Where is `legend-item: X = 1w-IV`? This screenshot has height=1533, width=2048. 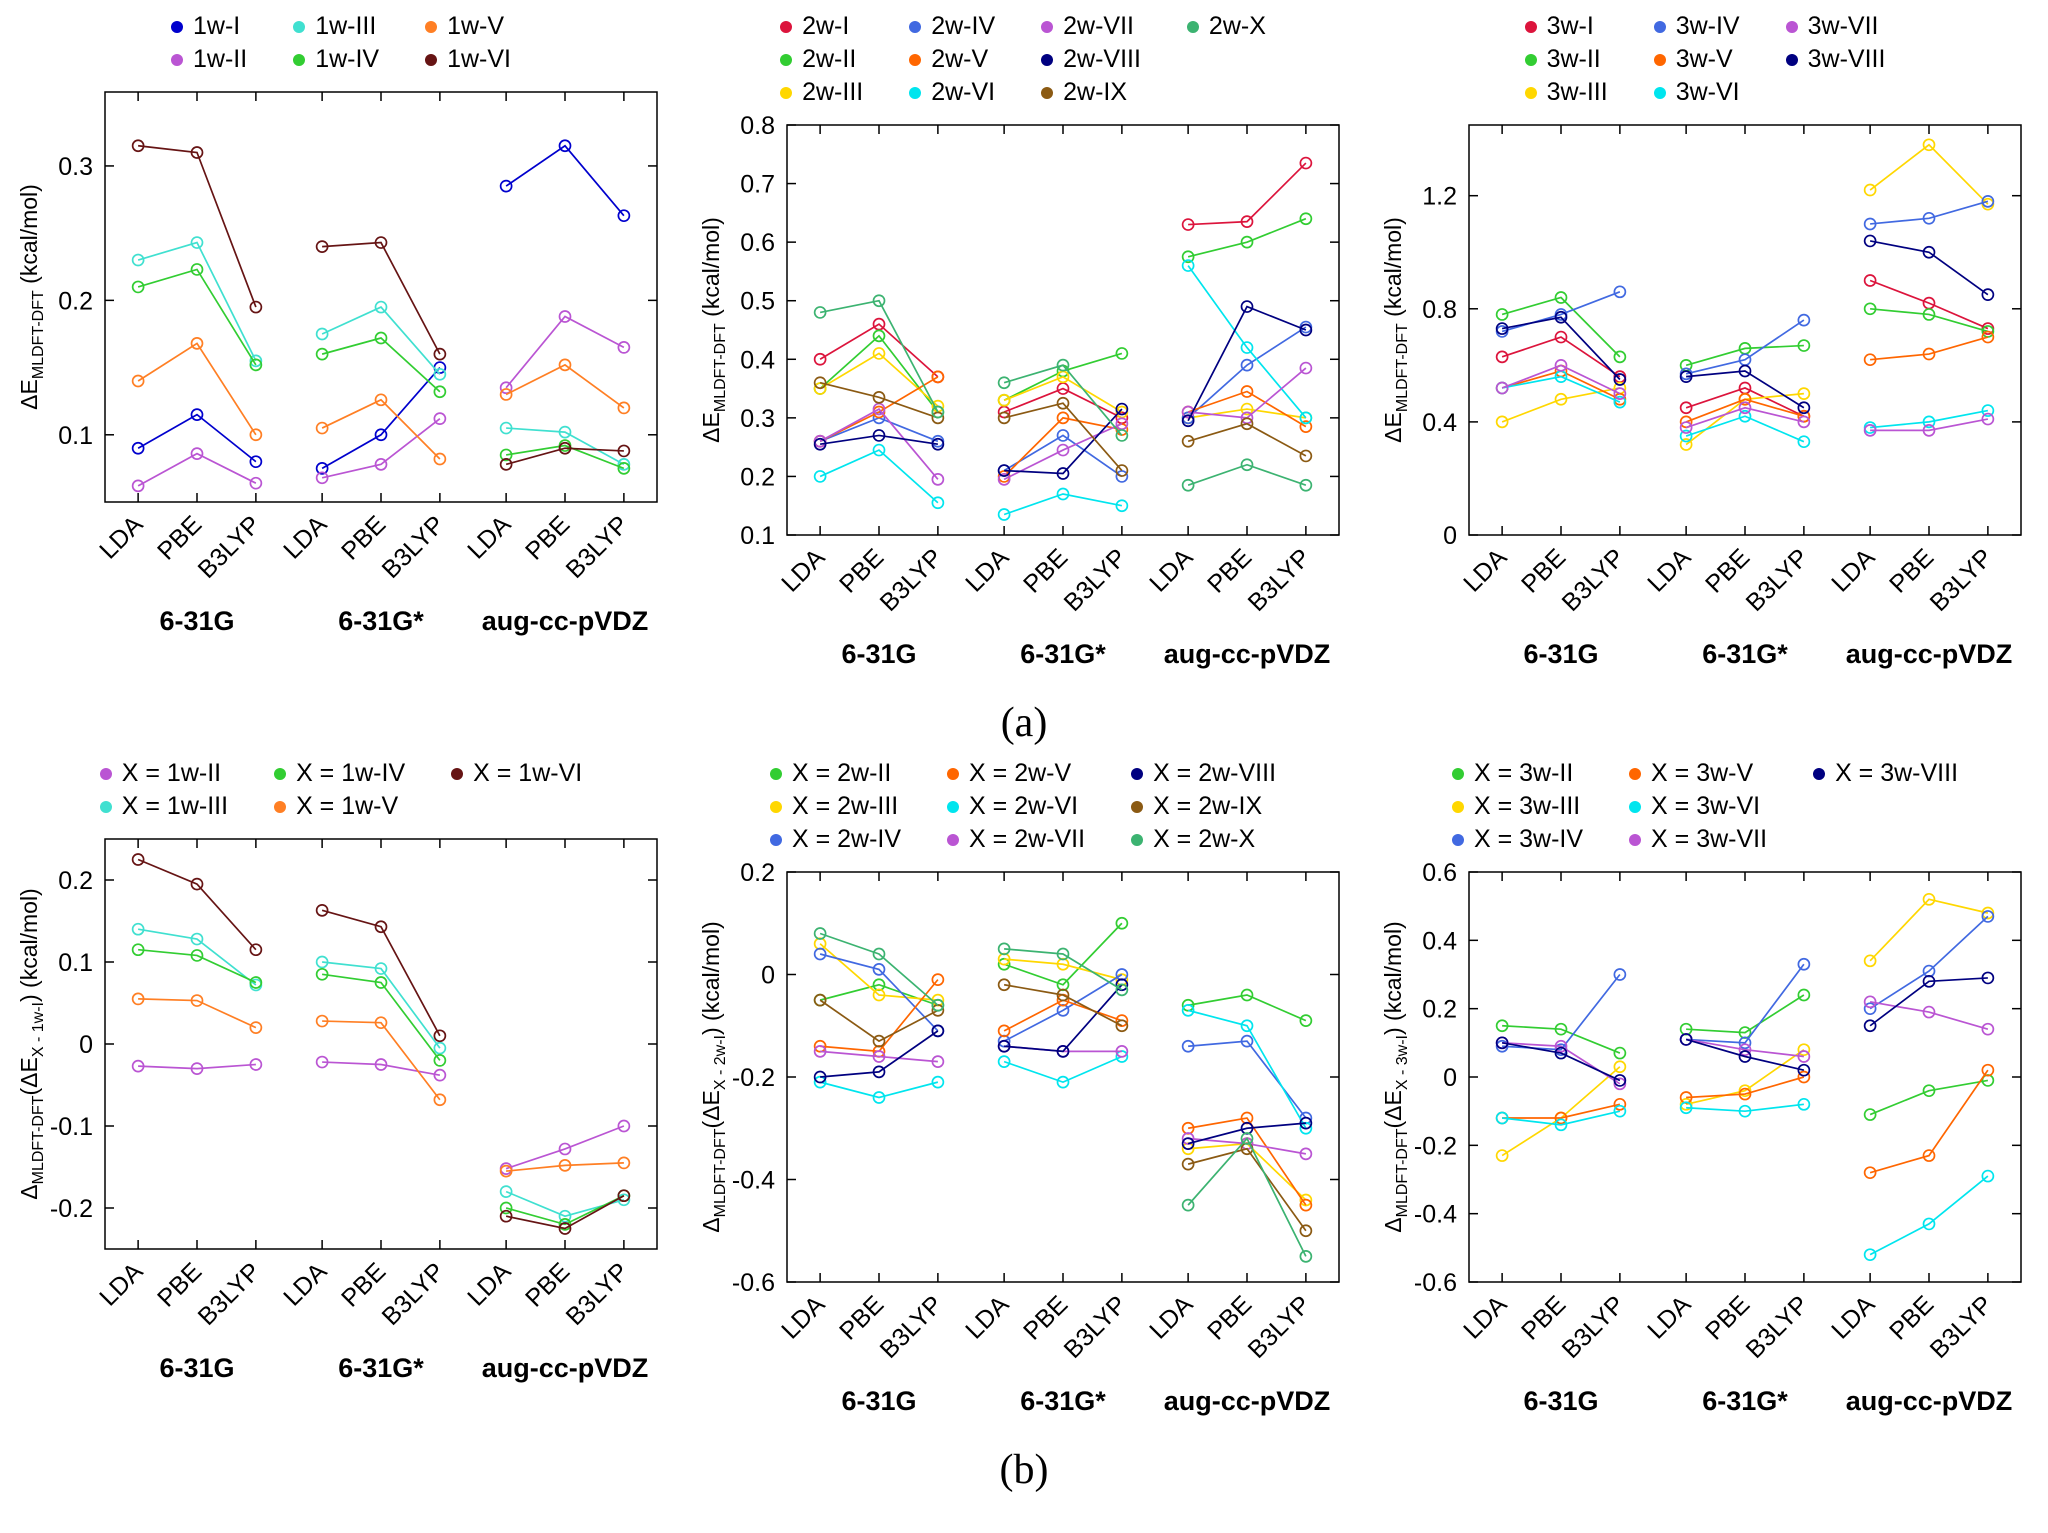 legend-item: X = 1w-IV is located at coordinates (339, 773).